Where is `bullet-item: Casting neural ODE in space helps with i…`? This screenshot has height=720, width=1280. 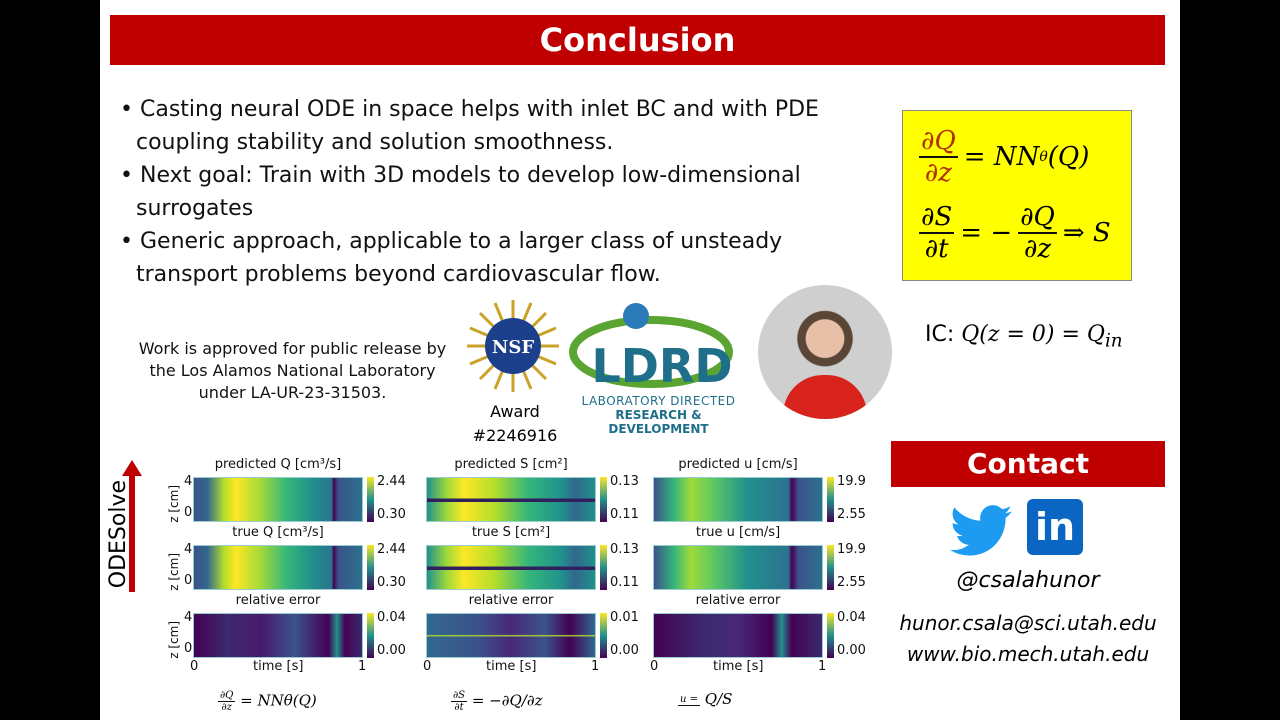 bullet-item: Casting neural ODE in space helps with i… is located at coordinates (480, 126).